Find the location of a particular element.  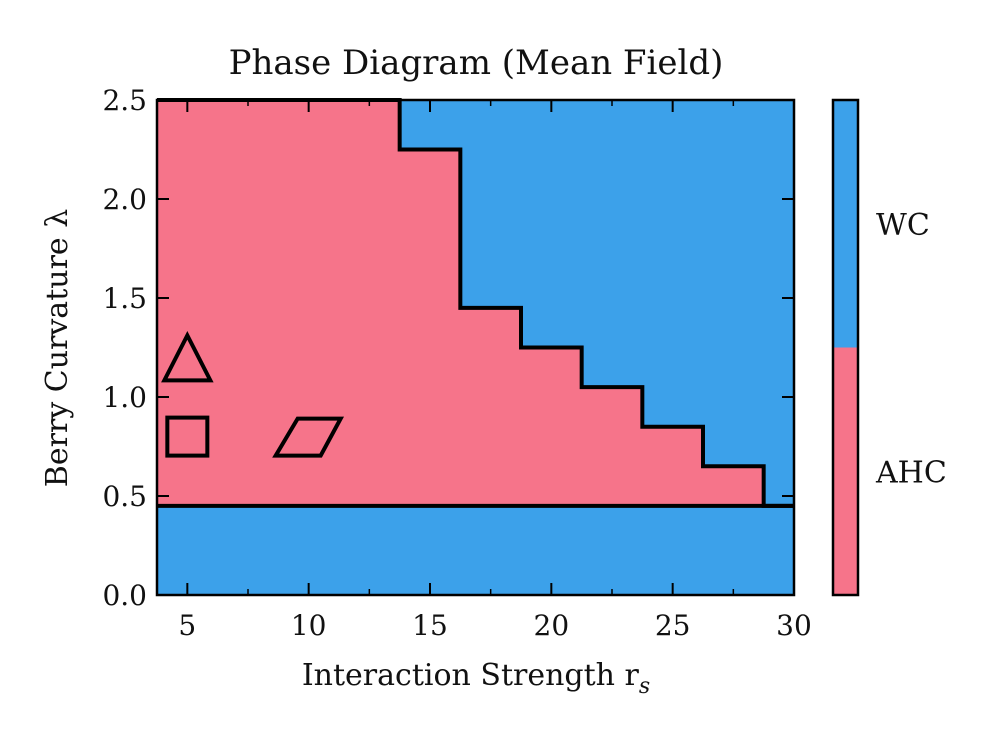

y-tick-label: 1.5 is located at coordinates (124, 298).